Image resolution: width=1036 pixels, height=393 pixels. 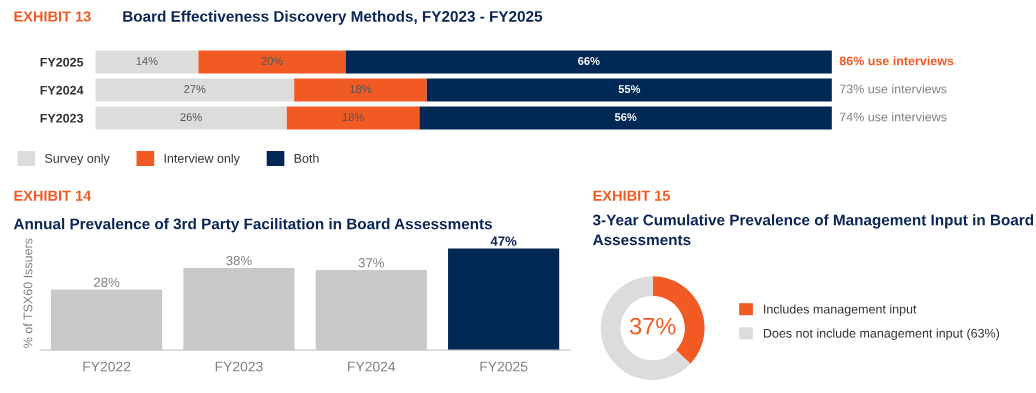 What do you see at coordinates (881, 334) in the screenshot?
I see `legend-label: Does not include management input (63%)` at bounding box center [881, 334].